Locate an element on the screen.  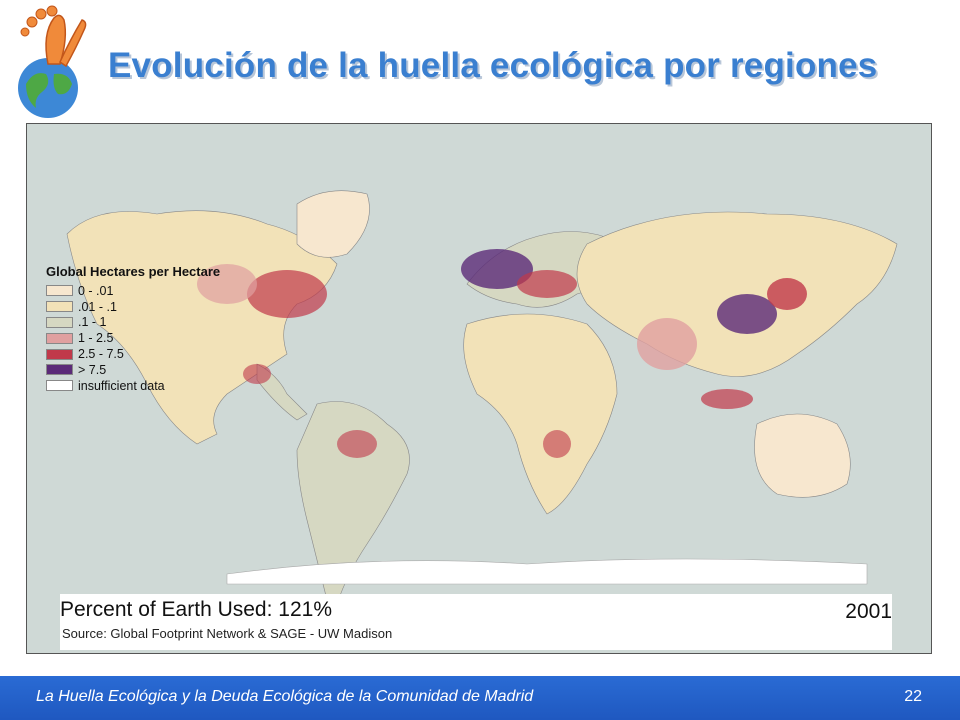
percent-earth-used: Percent of Earth Used: 121% is located at coordinates (196, 609).